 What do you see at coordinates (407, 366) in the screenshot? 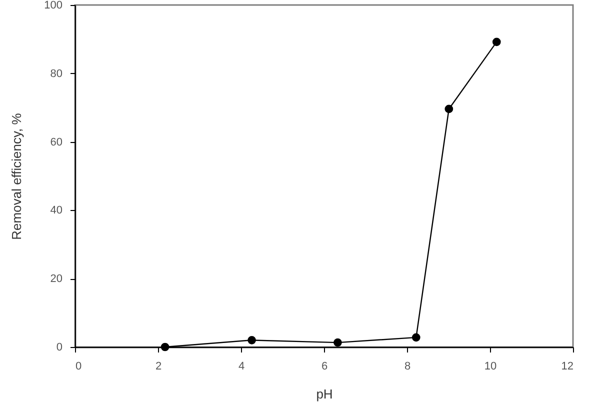
I see `x-tick-label: 8` at bounding box center [407, 366].